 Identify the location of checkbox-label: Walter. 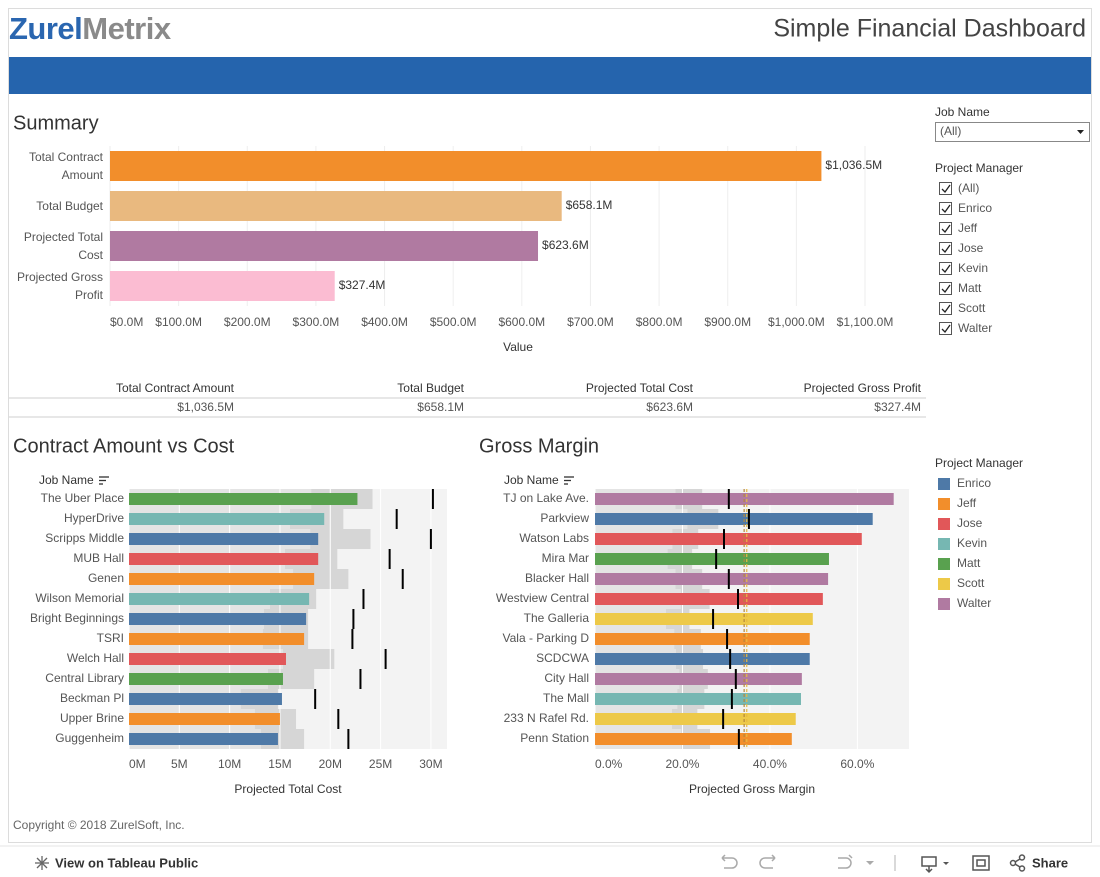
(975, 328).